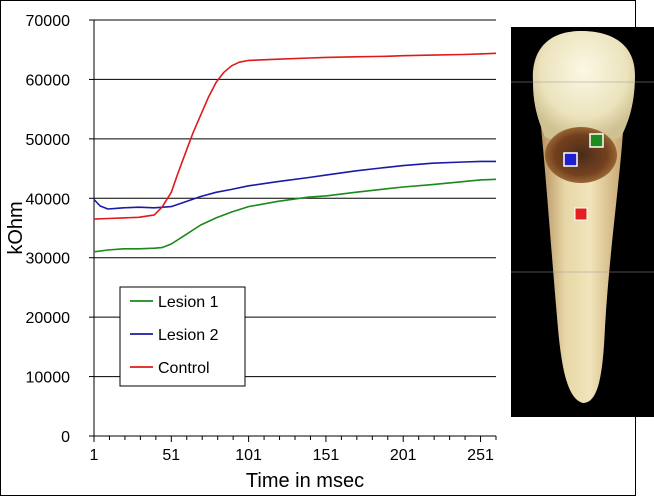 The height and width of the screenshot is (498, 654). Describe the element at coordinates (60, 229) in the screenshot. I see `y-tick-labels: 0 10000 20000 30000 40000 50000 60000 70000` at that location.